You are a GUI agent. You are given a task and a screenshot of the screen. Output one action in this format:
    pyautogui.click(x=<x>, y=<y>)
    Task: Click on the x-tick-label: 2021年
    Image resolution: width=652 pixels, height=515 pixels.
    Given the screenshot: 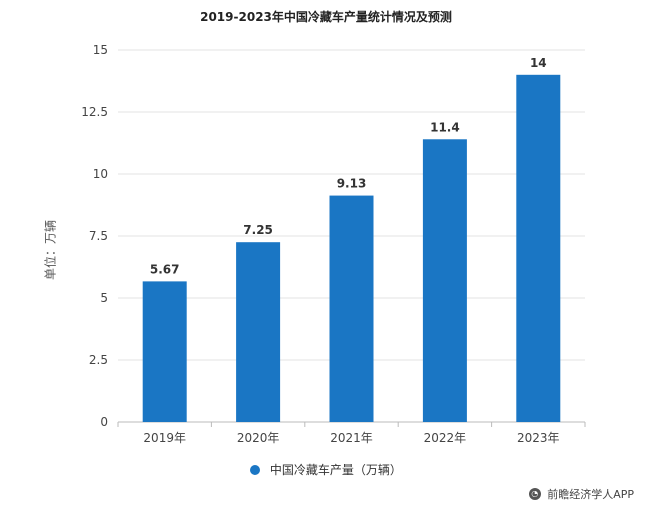 What is the action you would take?
    pyautogui.click(x=351, y=438)
    